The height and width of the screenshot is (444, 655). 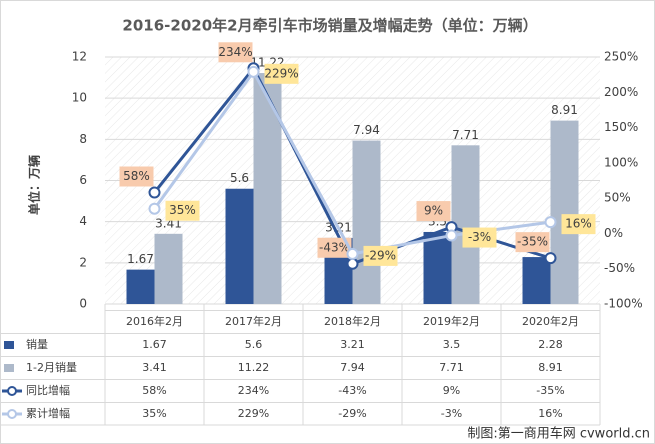 What do you see at coordinates (550, 344) in the screenshot?
I see `table-cell: 2.28` at bounding box center [550, 344].